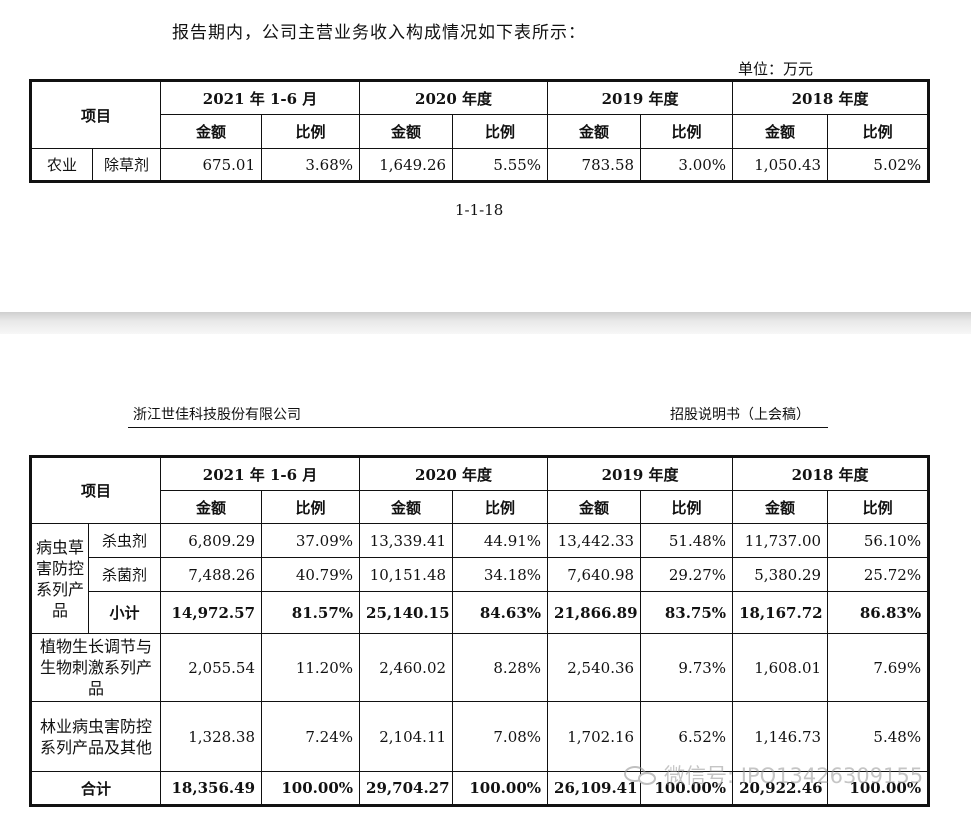  I want to click on cell-ratio: 44.91%, so click(500, 540).